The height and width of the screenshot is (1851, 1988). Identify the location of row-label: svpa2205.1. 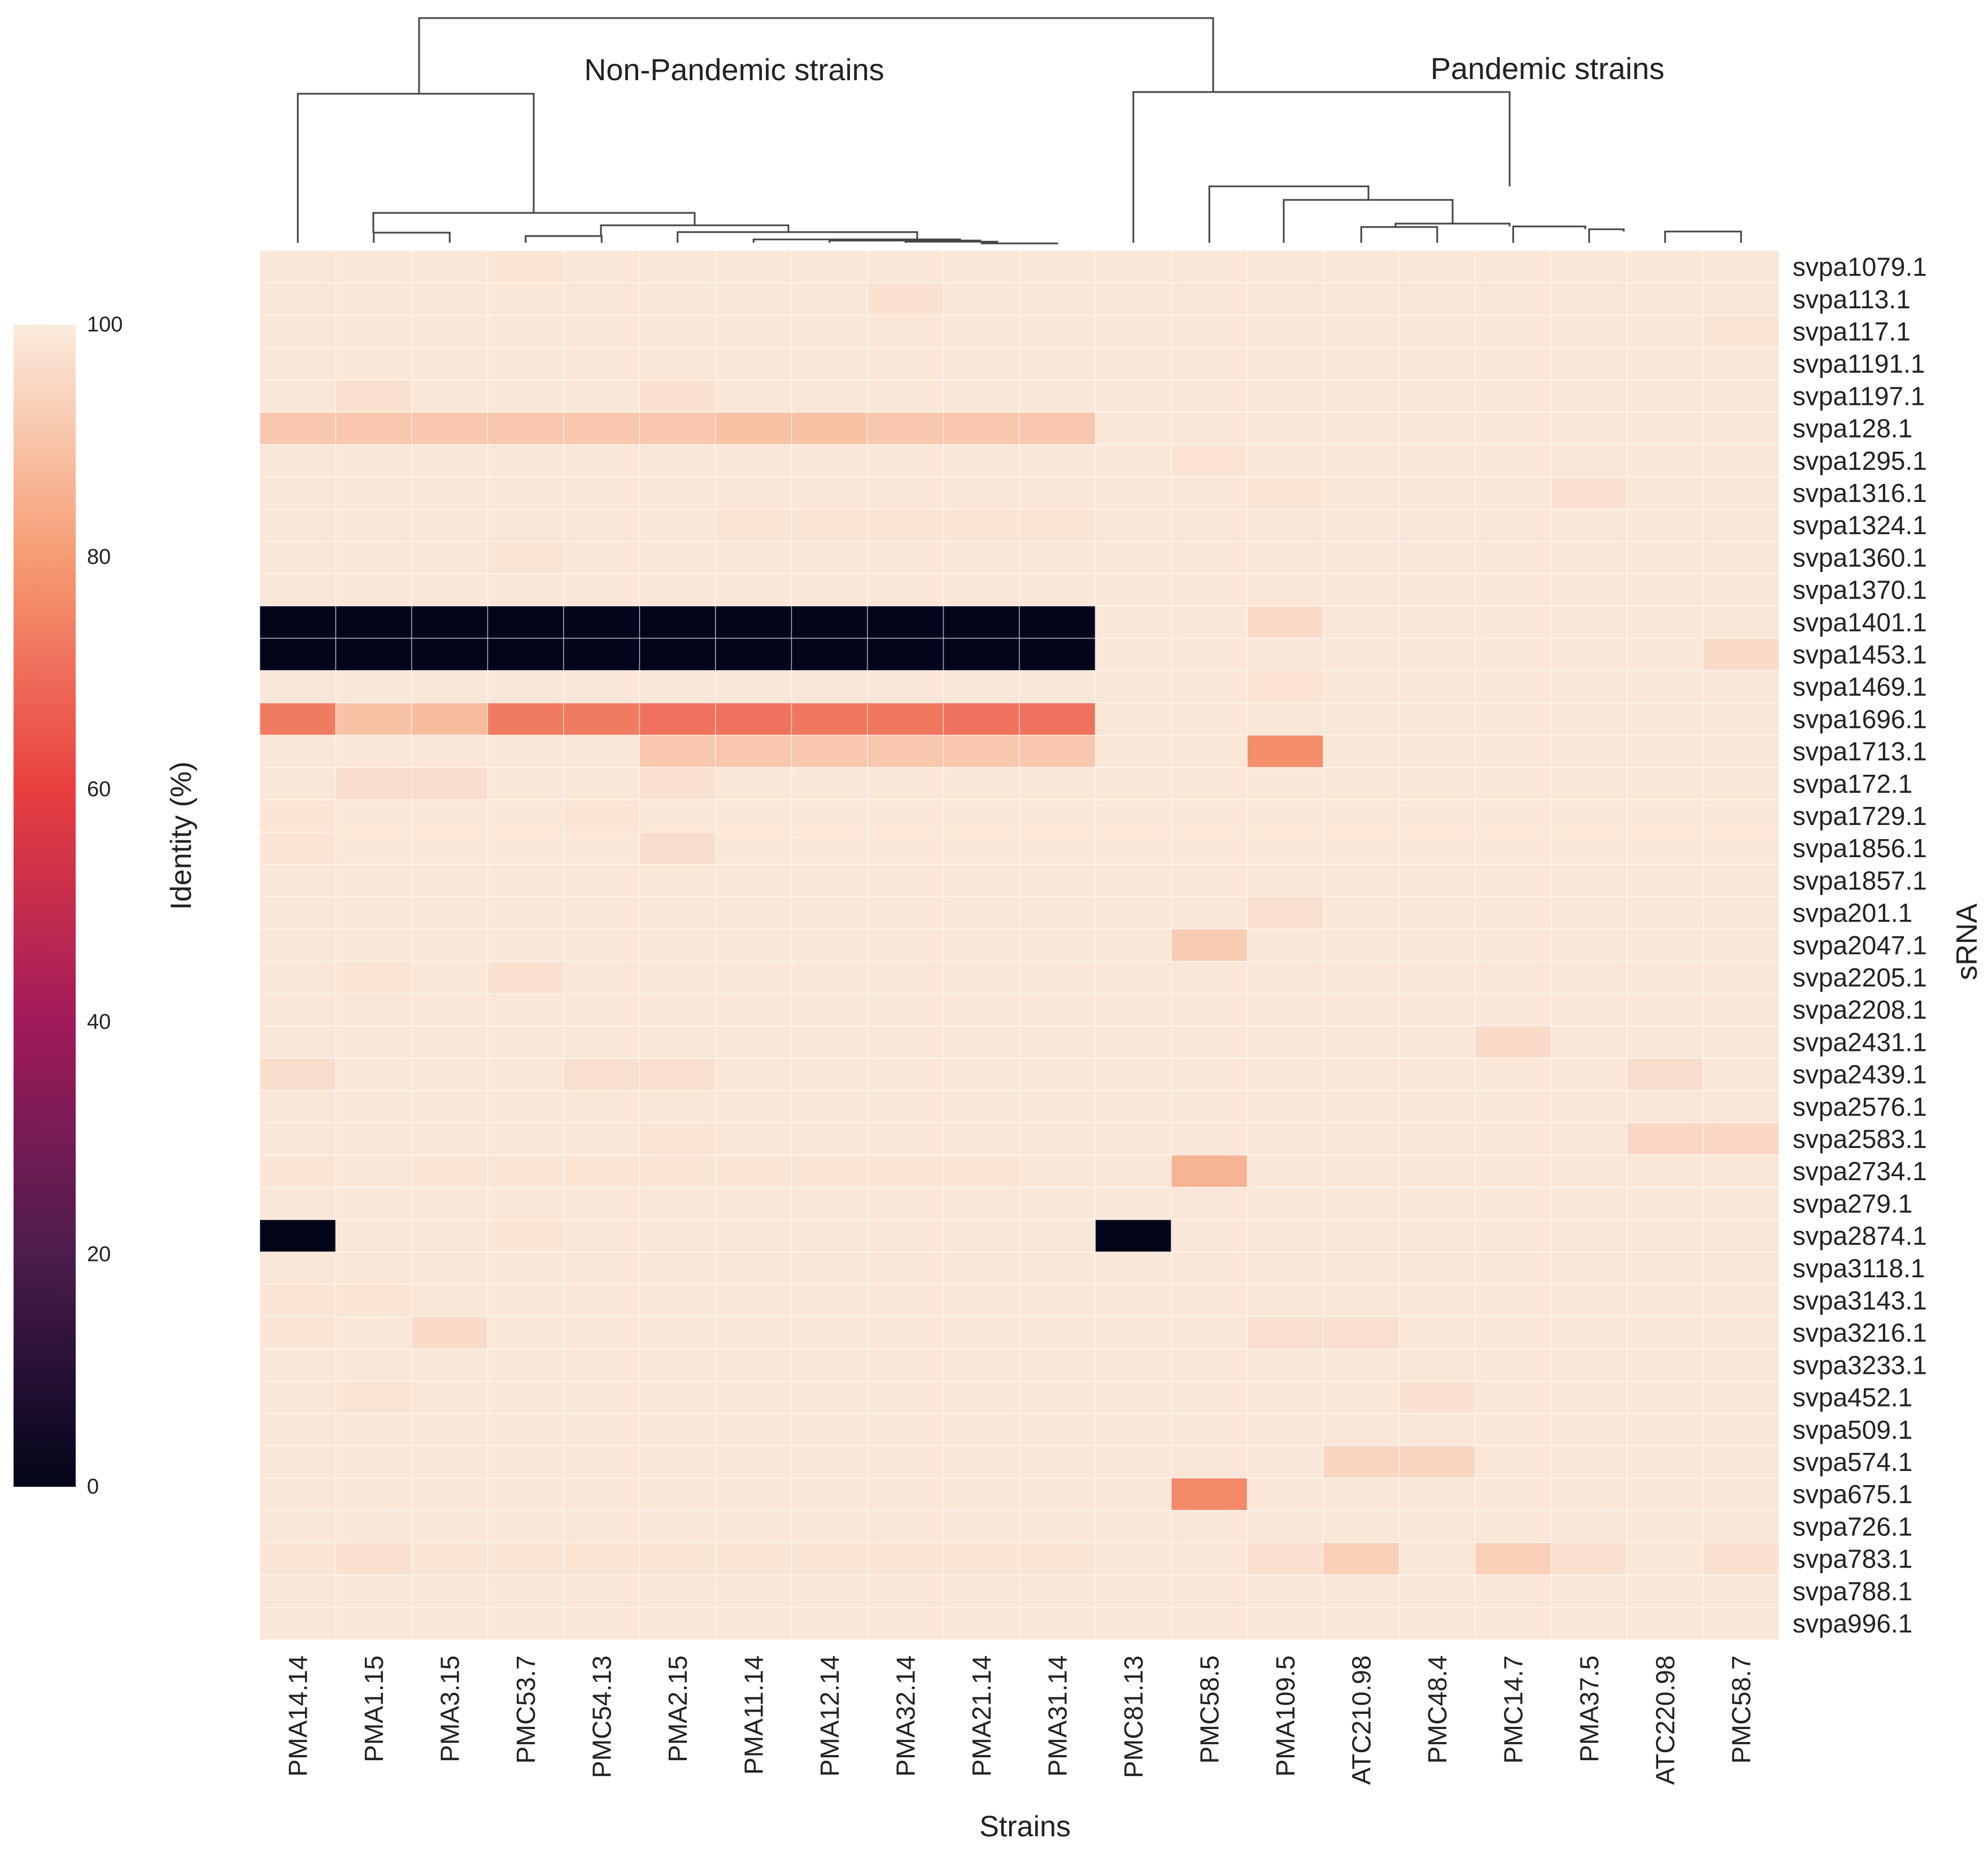
(1860, 977).